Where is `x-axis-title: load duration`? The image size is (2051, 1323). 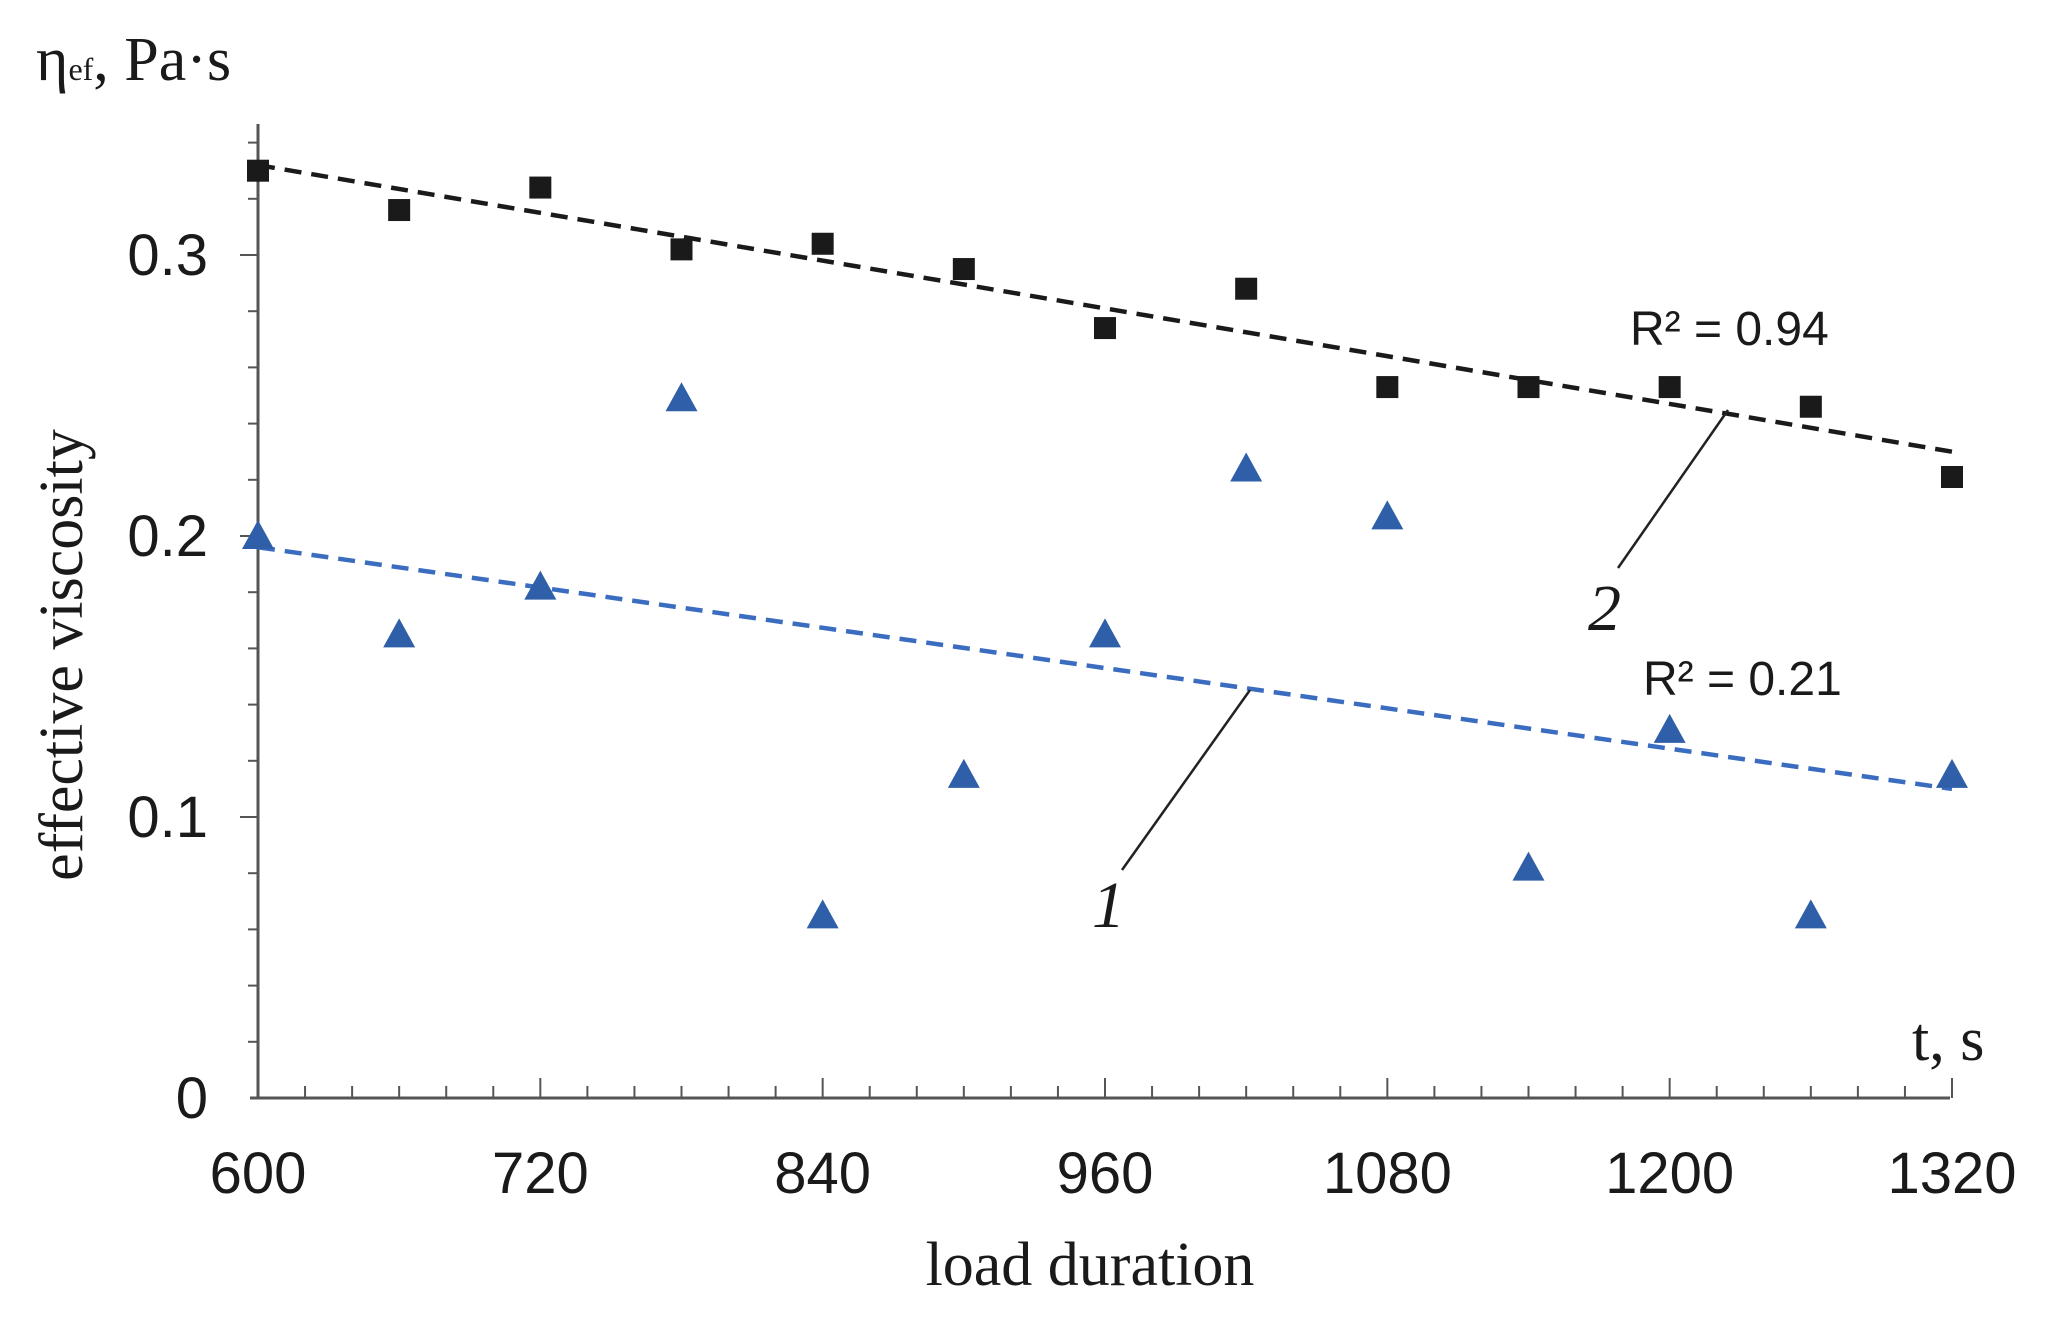
x-axis-title: load duration is located at coordinates (1090, 1265).